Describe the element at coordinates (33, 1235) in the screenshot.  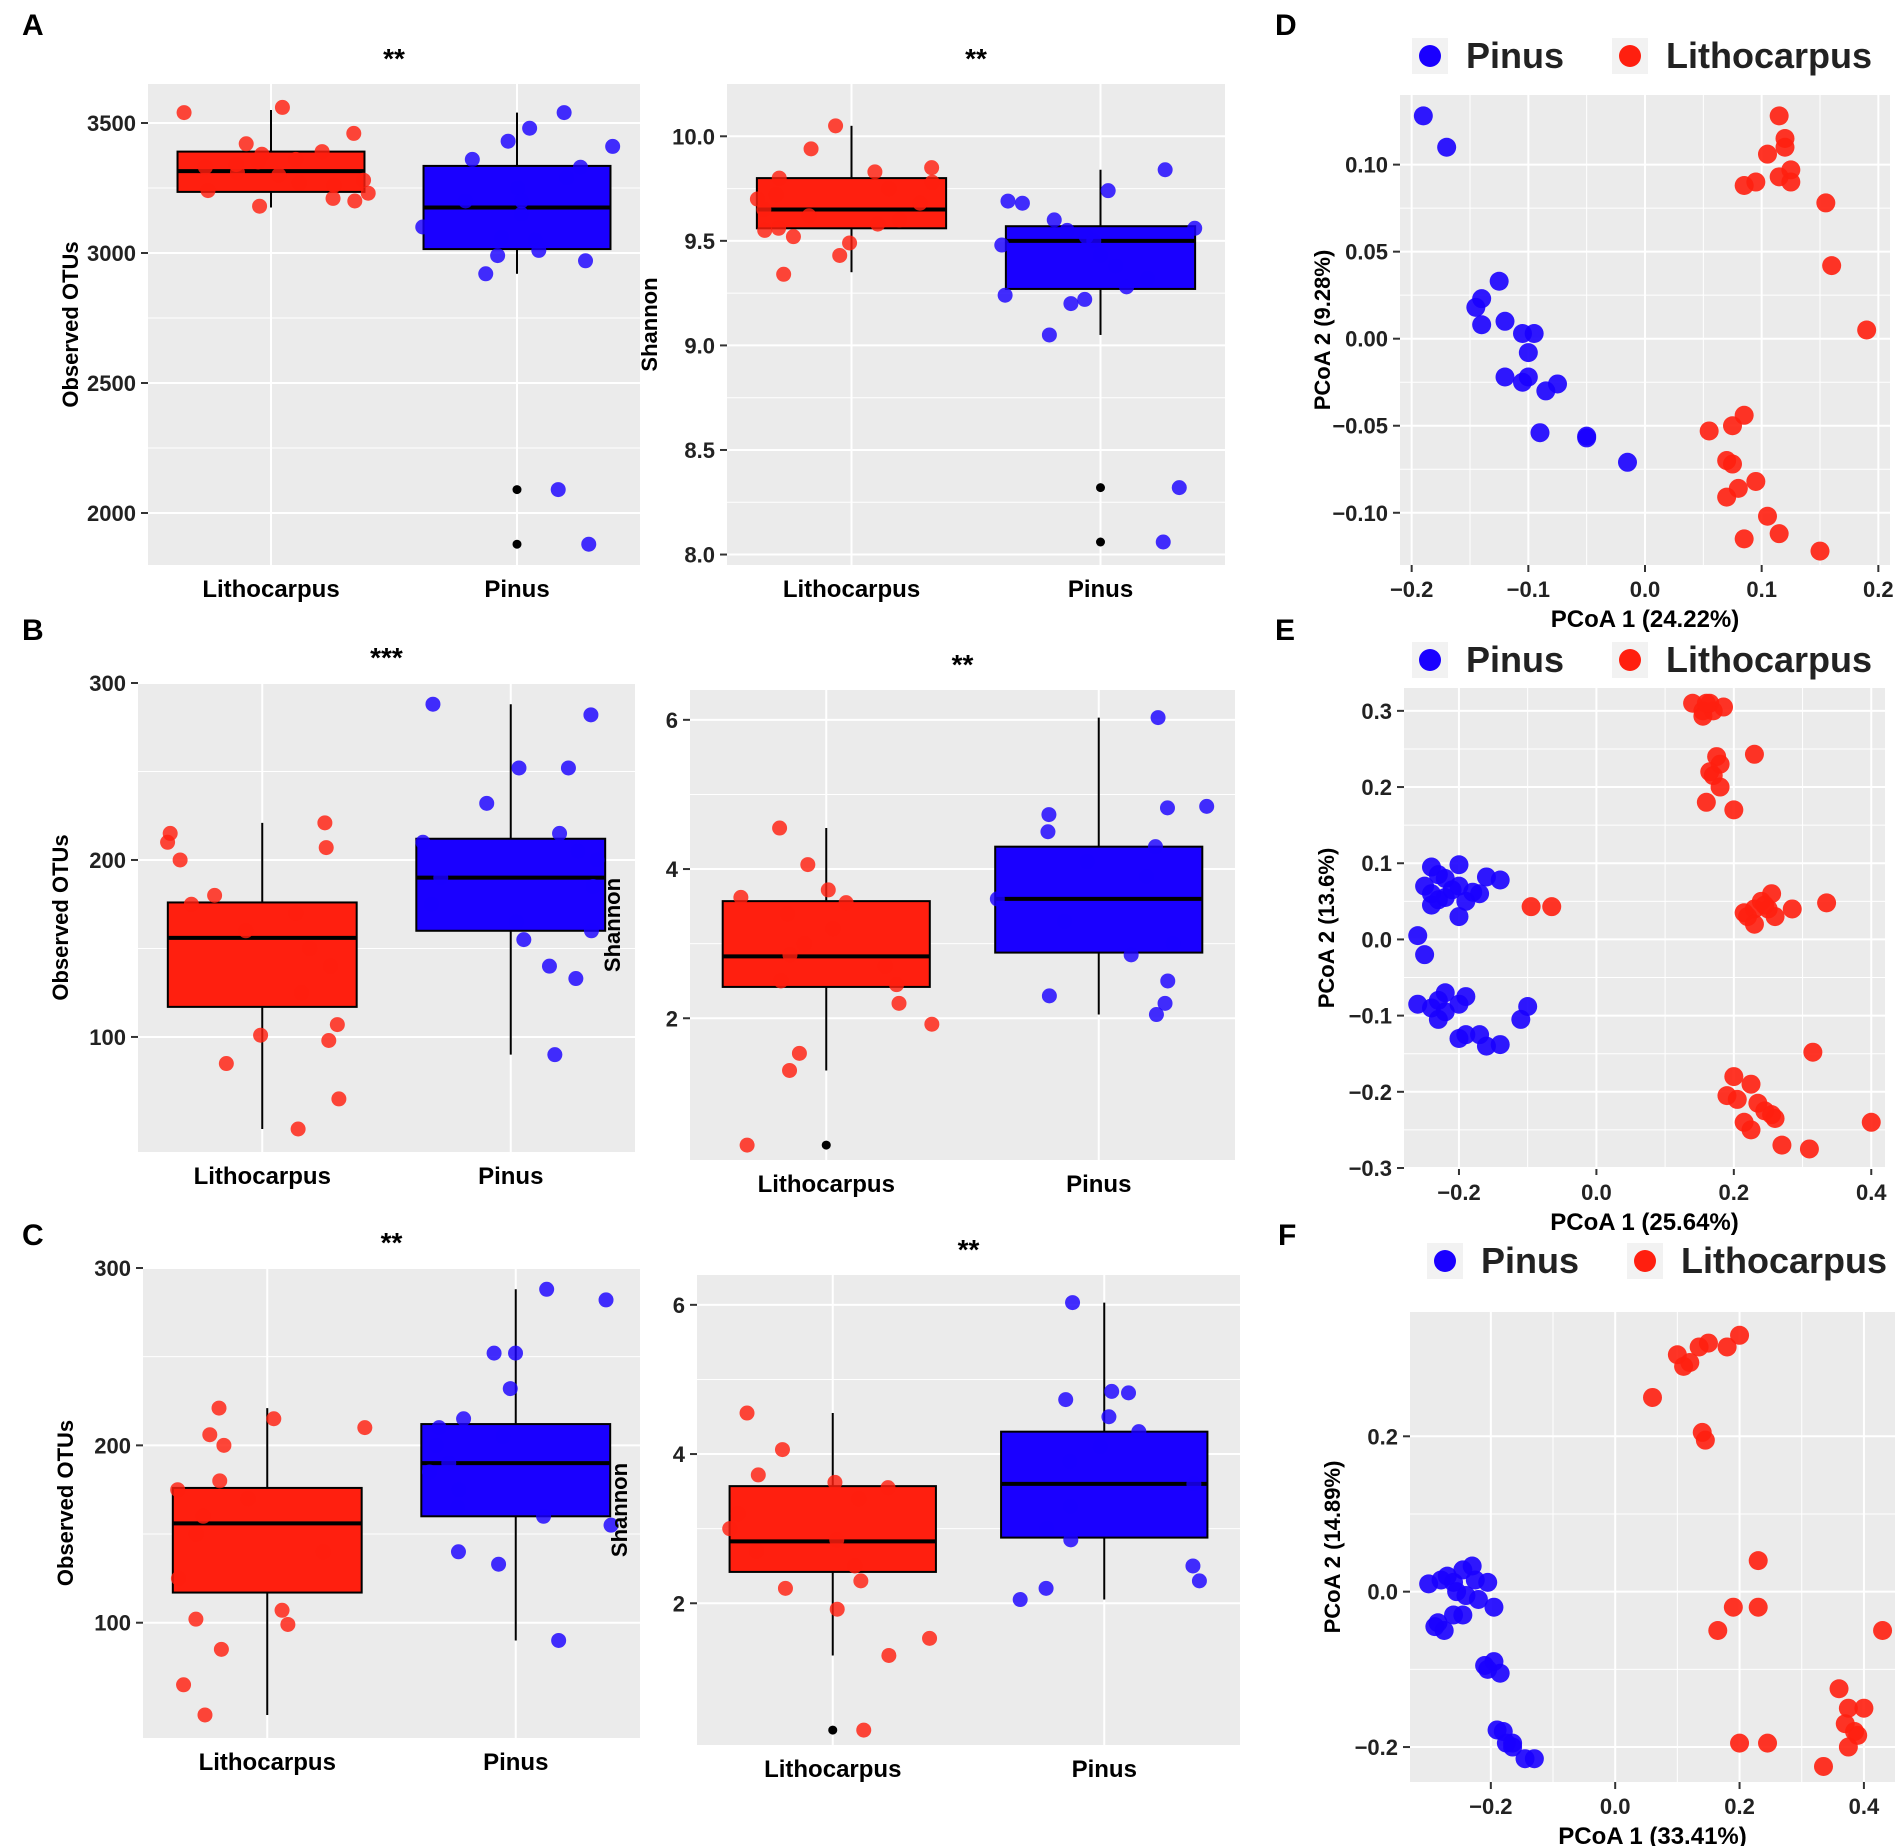
I see `panel-label-c: C` at that location.